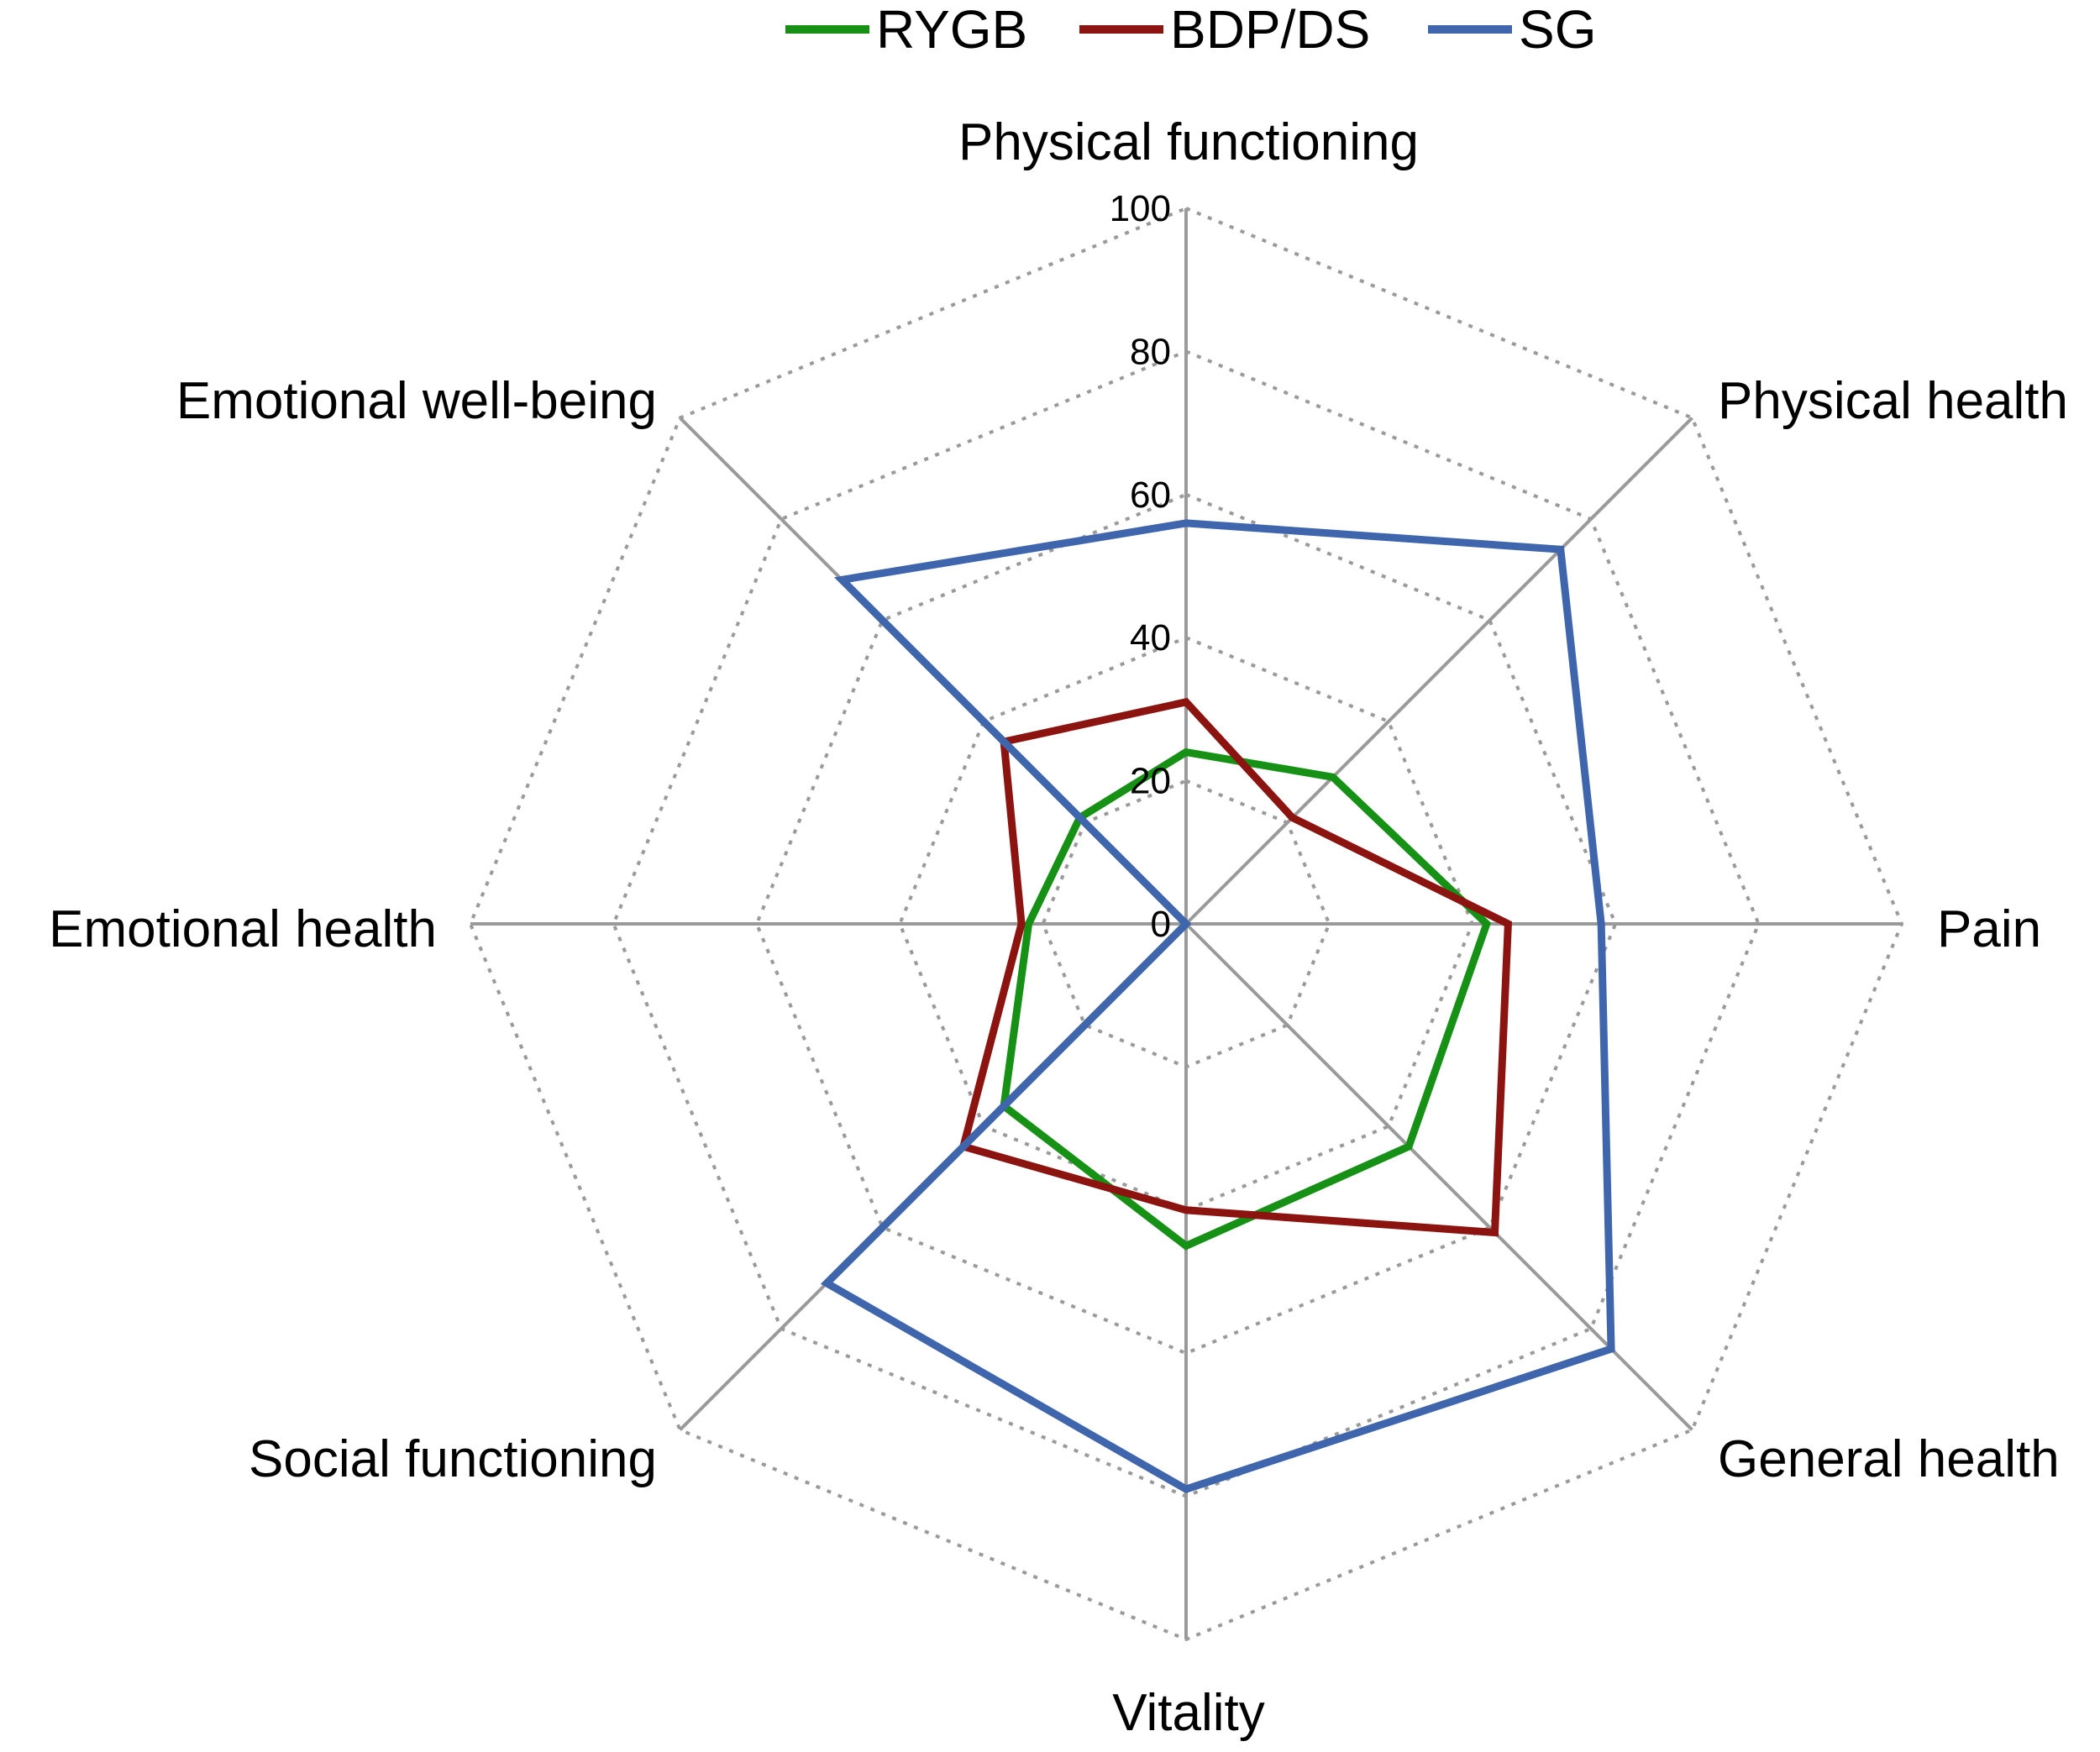 The height and width of the screenshot is (1752, 2100). What do you see at coordinates (1989, 929) in the screenshot?
I see `axis-label-pain: Pain` at bounding box center [1989, 929].